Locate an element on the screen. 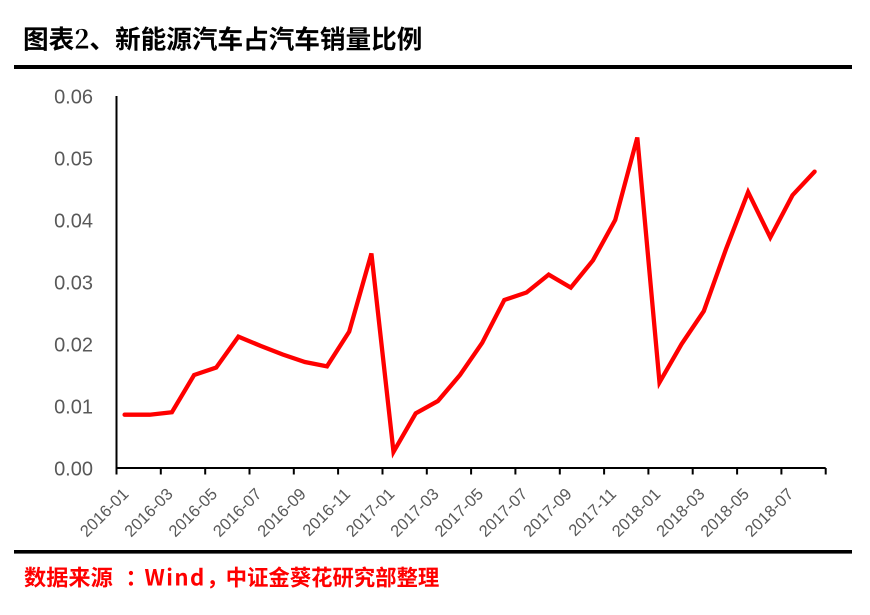 This screenshot has width=870, height=615. svg-text: 0.06 is located at coordinates (73, 97).